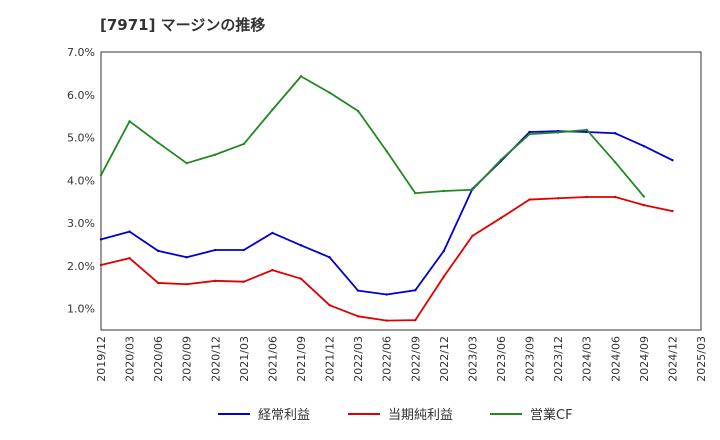  I want to click on x-tick-label: 2023/12, so click(558, 359).